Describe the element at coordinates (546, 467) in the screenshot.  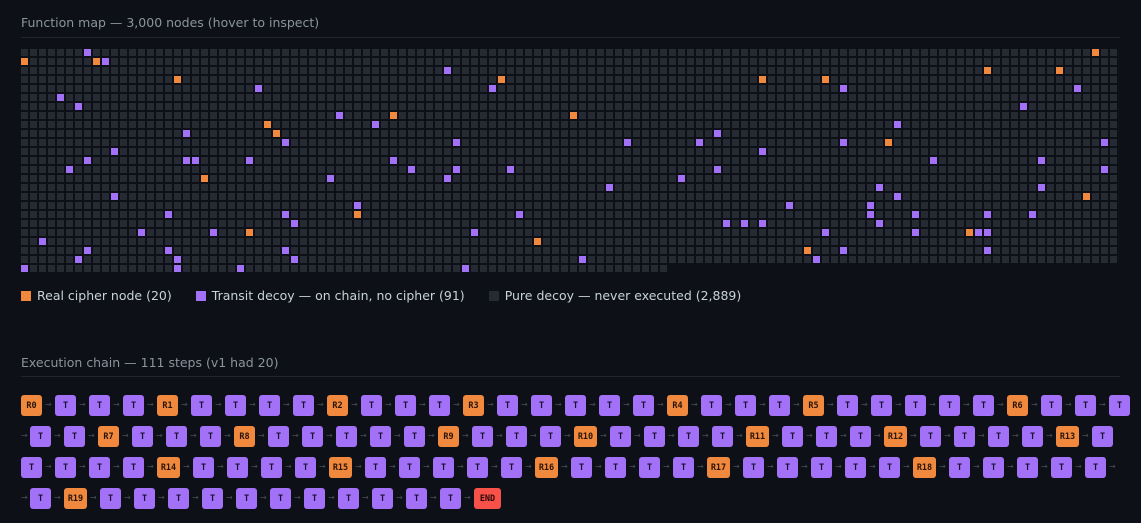
I see `chain-real-node: R16` at that location.